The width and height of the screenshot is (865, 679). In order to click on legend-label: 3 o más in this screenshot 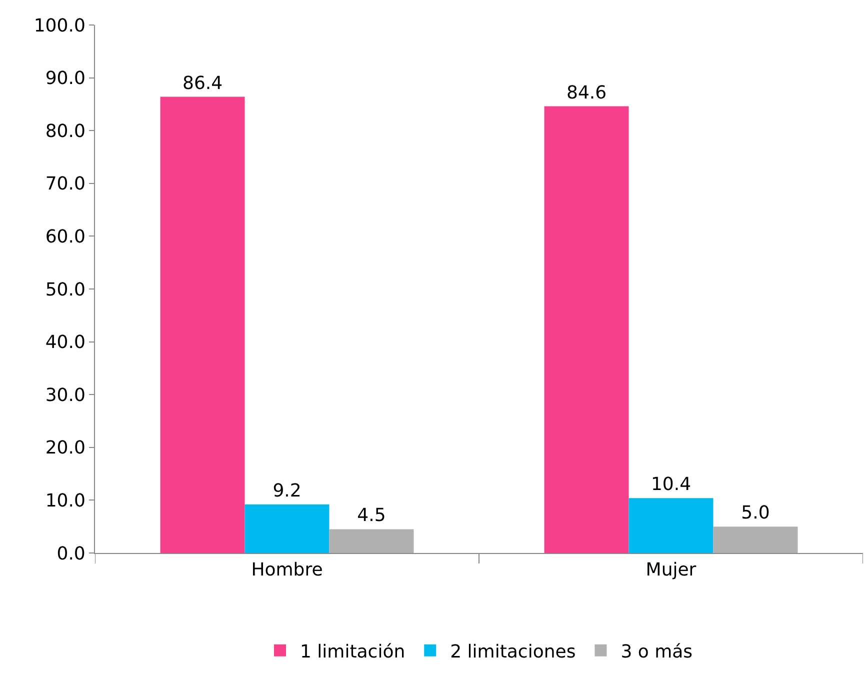, I will do `click(656, 651)`.